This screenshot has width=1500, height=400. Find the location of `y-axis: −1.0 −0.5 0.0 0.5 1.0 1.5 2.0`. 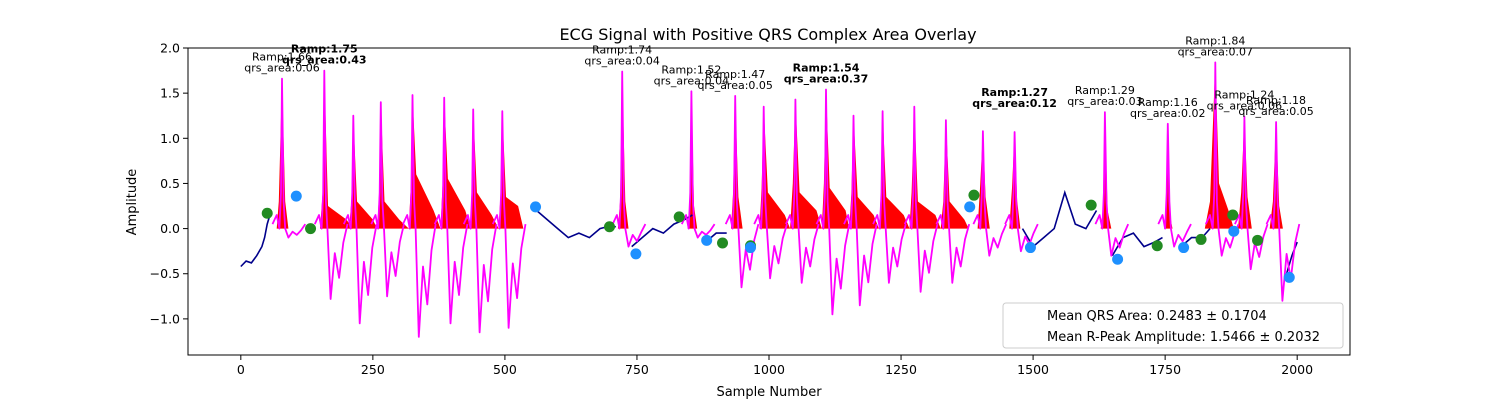

y-axis: −1.0 −0.5 0.0 0.5 1.0 1.5 2.0 is located at coordinates (169, 183).